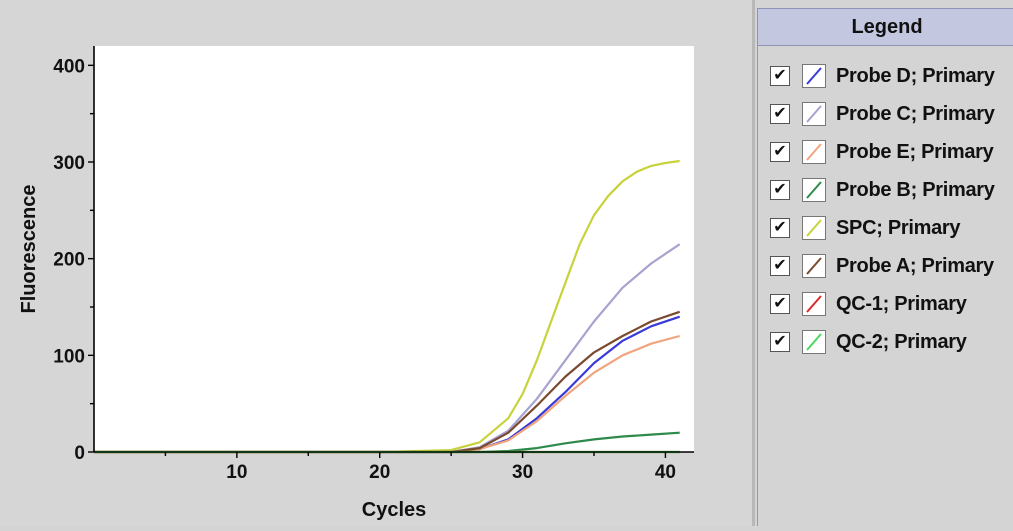 This screenshot has width=1013, height=531. What do you see at coordinates (901, 341) in the screenshot?
I see `legend-label: QC-2; Primary` at bounding box center [901, 341].